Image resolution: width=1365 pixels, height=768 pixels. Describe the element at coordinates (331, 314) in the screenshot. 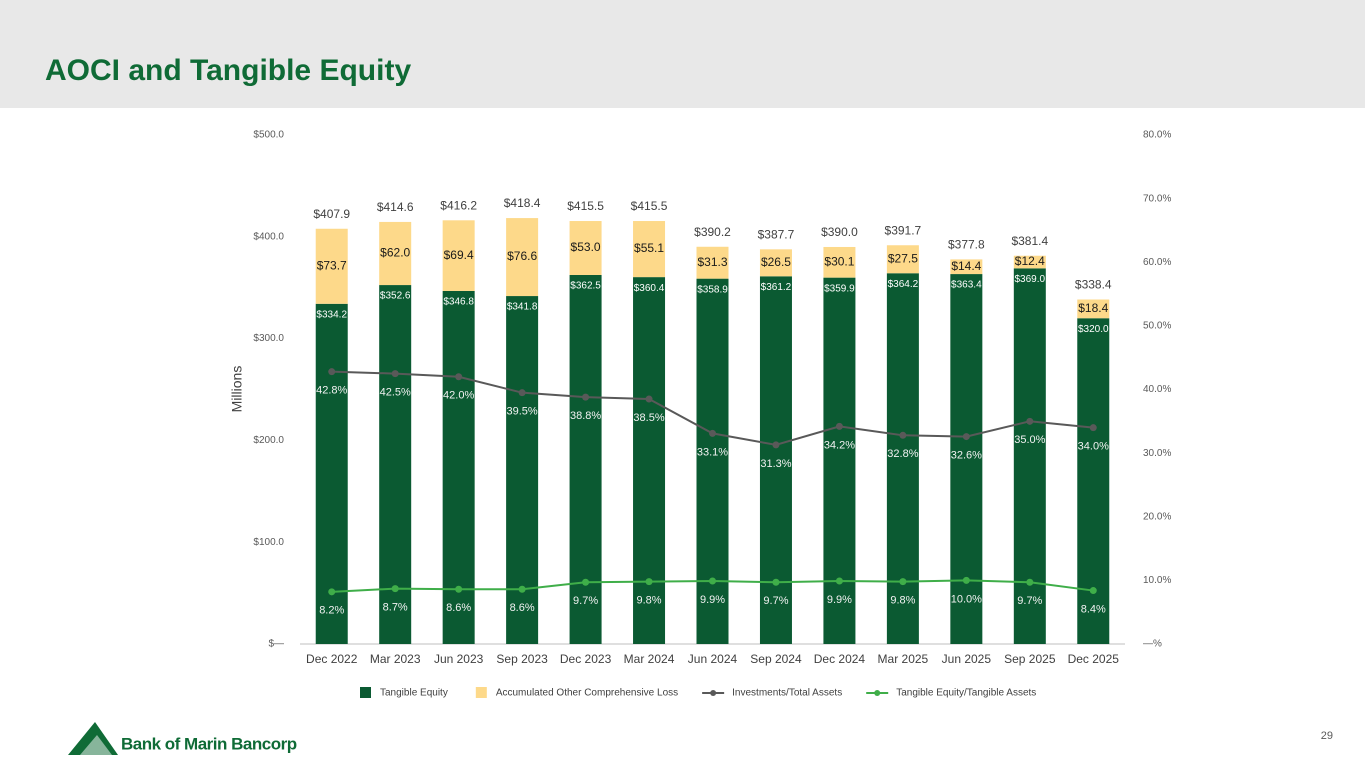

I see `bar-value-label: $334.2` at that location.